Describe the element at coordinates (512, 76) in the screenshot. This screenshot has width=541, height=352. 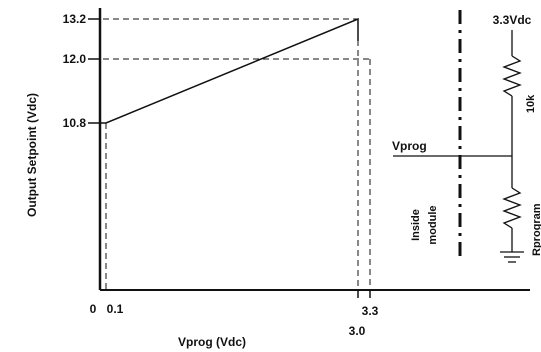
I see `resistor-10k-icon` at that location.